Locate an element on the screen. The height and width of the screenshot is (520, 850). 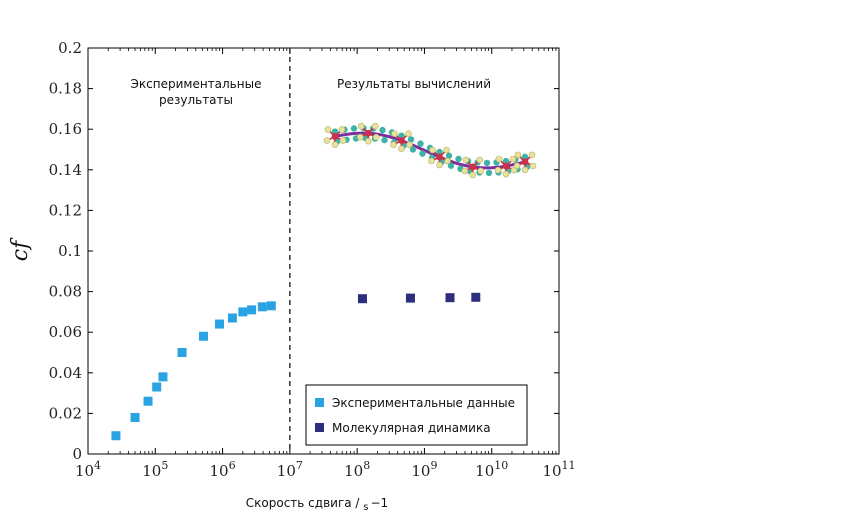
x-axis-title: Скорость сдвига / s −1 is located at coordinates (317, 504).